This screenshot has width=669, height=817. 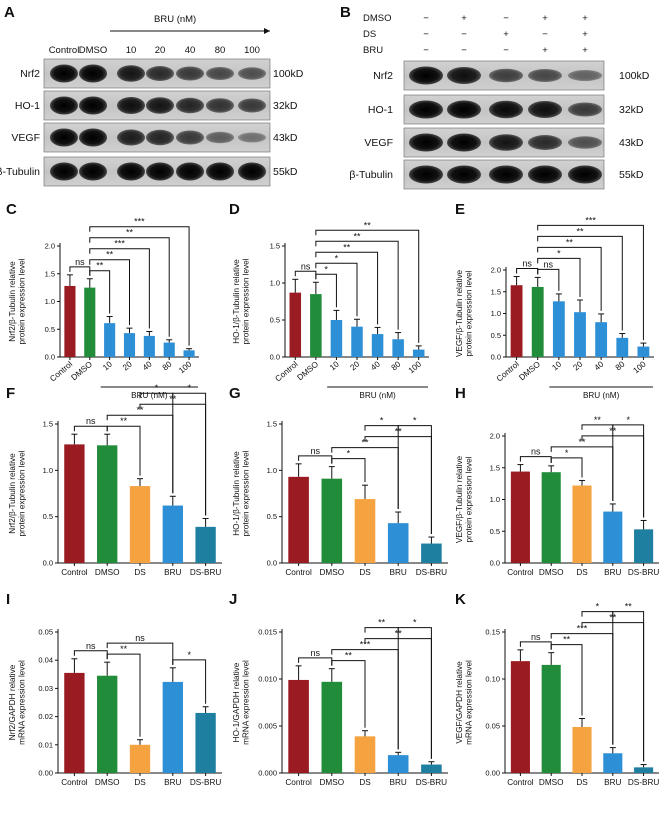 I want to click on y-axis-label-line: HO-1/β-Tubulin relative, so click(x=236, y=301).